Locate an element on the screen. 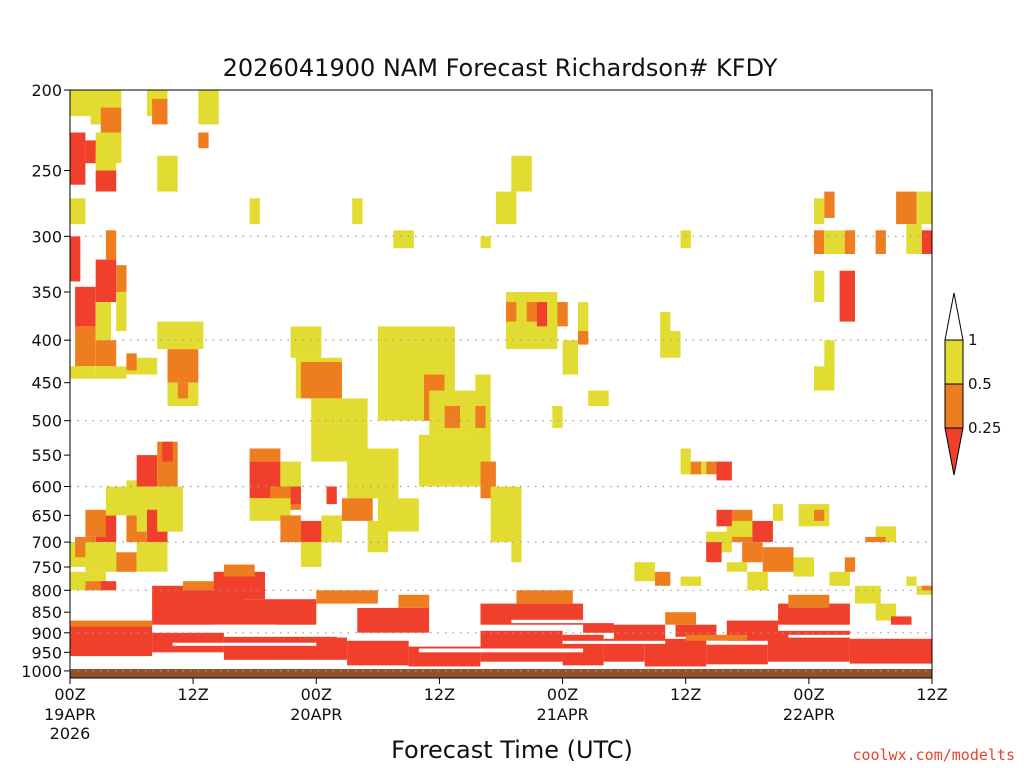 This screenshot has height=768, width=1024. y-tick-label: 400 is located at coordinates (46, 340).